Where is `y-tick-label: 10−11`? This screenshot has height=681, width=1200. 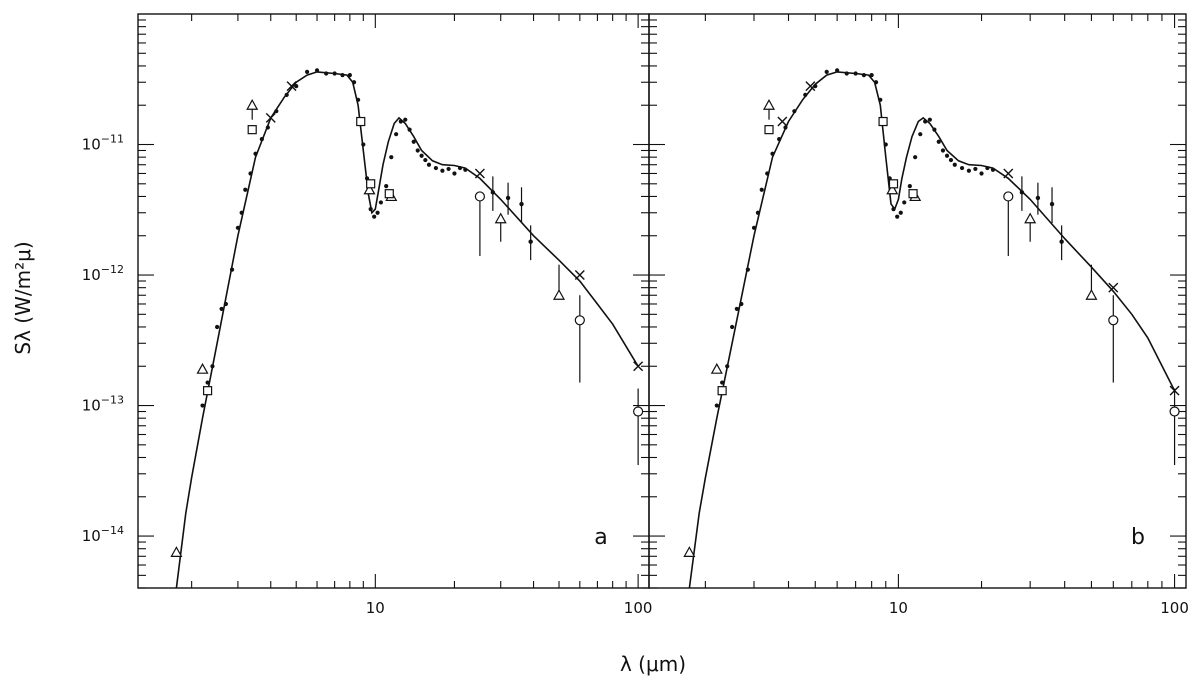
y-tick-label: 10−11 is located at coordinates (103, 143).